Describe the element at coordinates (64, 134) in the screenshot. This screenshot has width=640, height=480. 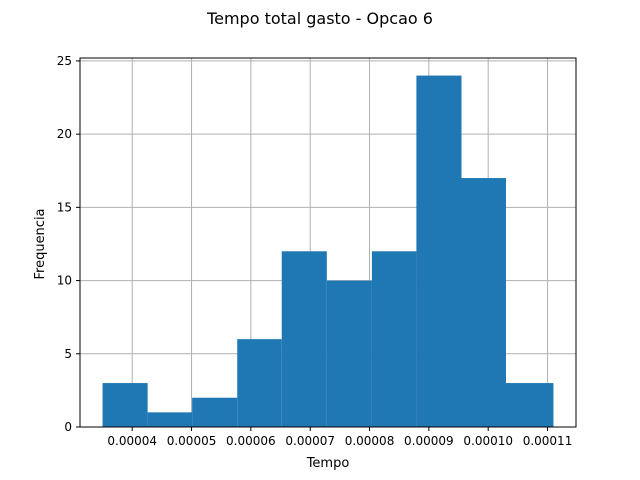
I see `y-tick-label: 20` at that location.